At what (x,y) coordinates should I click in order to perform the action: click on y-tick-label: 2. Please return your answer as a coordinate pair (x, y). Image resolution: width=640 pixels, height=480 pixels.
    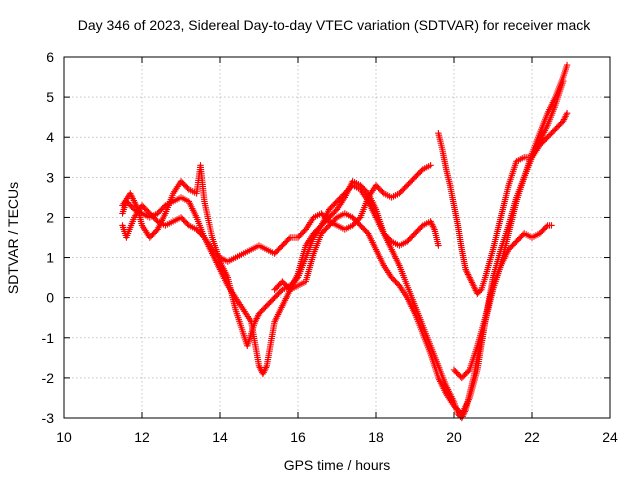
    Looking at the image, I should click on (50, 217).